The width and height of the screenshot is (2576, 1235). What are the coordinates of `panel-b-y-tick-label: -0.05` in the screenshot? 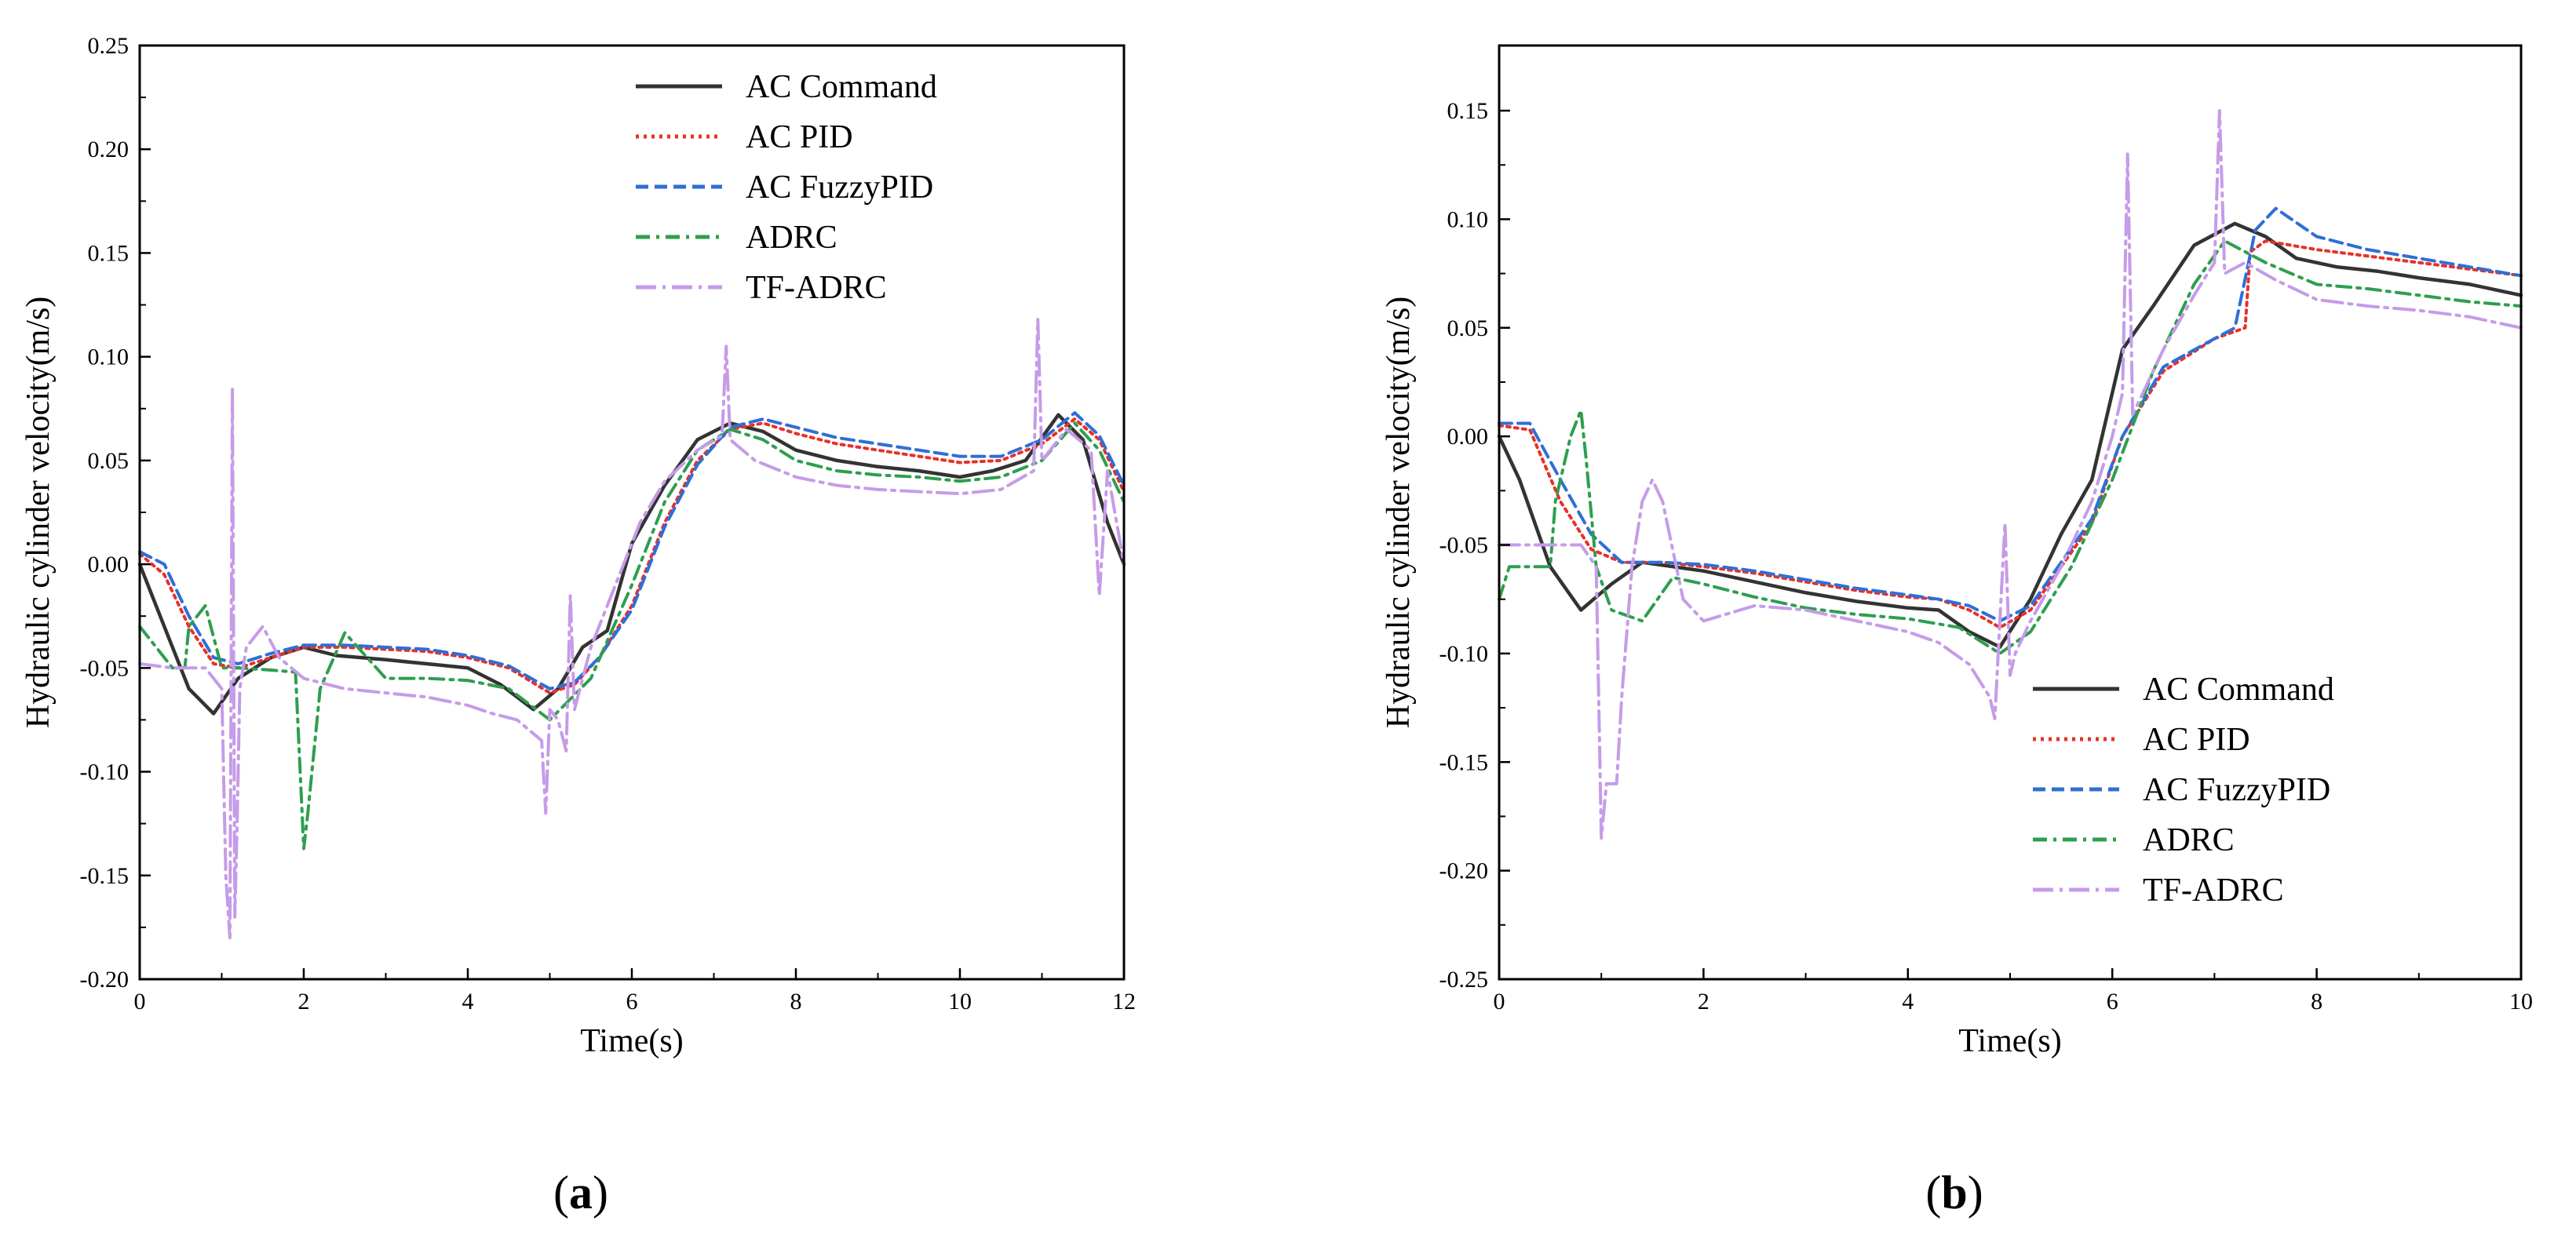 It's located at (1464, 546).